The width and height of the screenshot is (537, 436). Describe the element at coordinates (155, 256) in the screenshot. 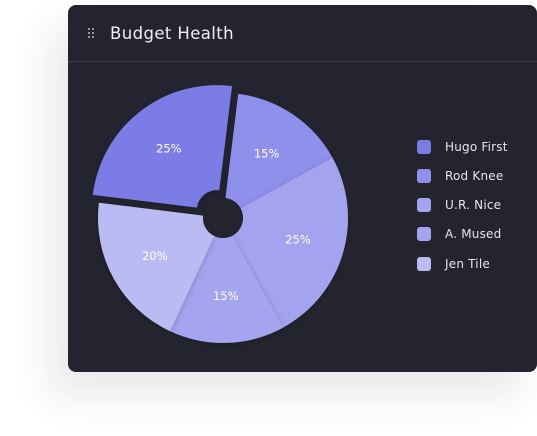

I see `slice-data-label: 20%` at that location.